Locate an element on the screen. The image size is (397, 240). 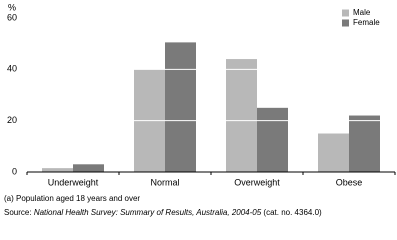
x-tick-label: Underweight is located at coordinates (73, 182).